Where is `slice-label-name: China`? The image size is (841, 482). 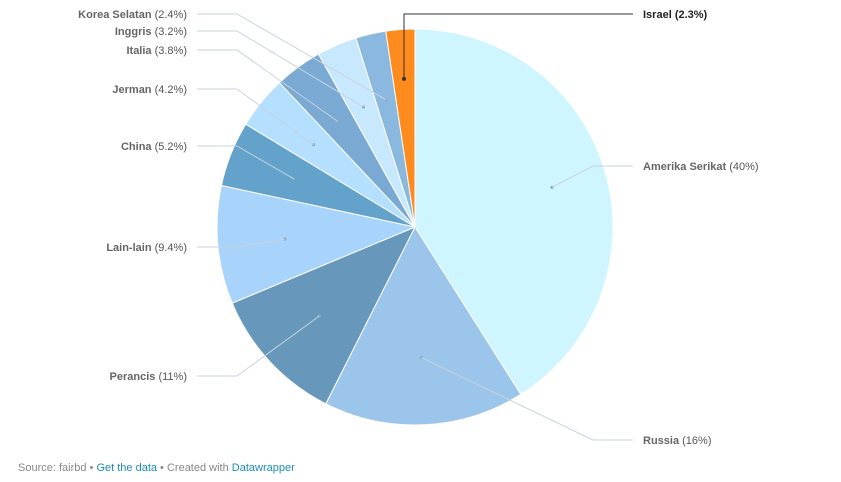
slice-label-name: China is located at coordinates (138, 147).